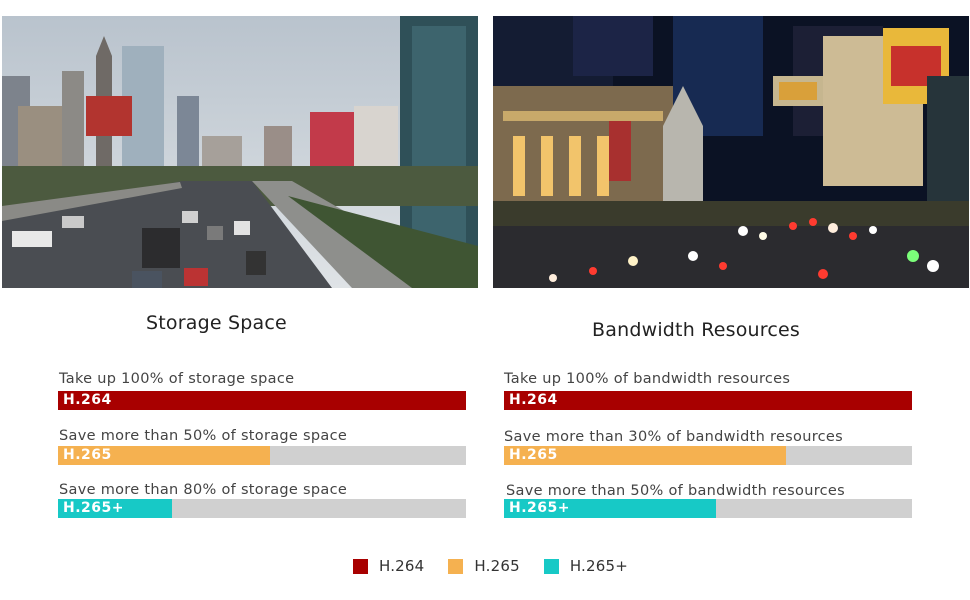 The image size is (970, 600). What do you see at coordinates (87, 455) in the screenshot?
I see `storage-h265-bar-label: H.265` at bounding box center [87, 455].